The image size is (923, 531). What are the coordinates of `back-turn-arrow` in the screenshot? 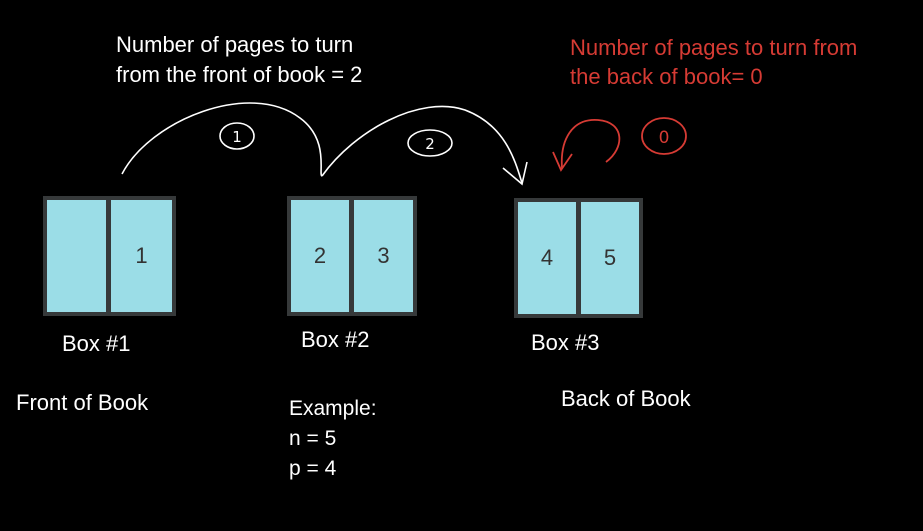 It's located at (590, 144).